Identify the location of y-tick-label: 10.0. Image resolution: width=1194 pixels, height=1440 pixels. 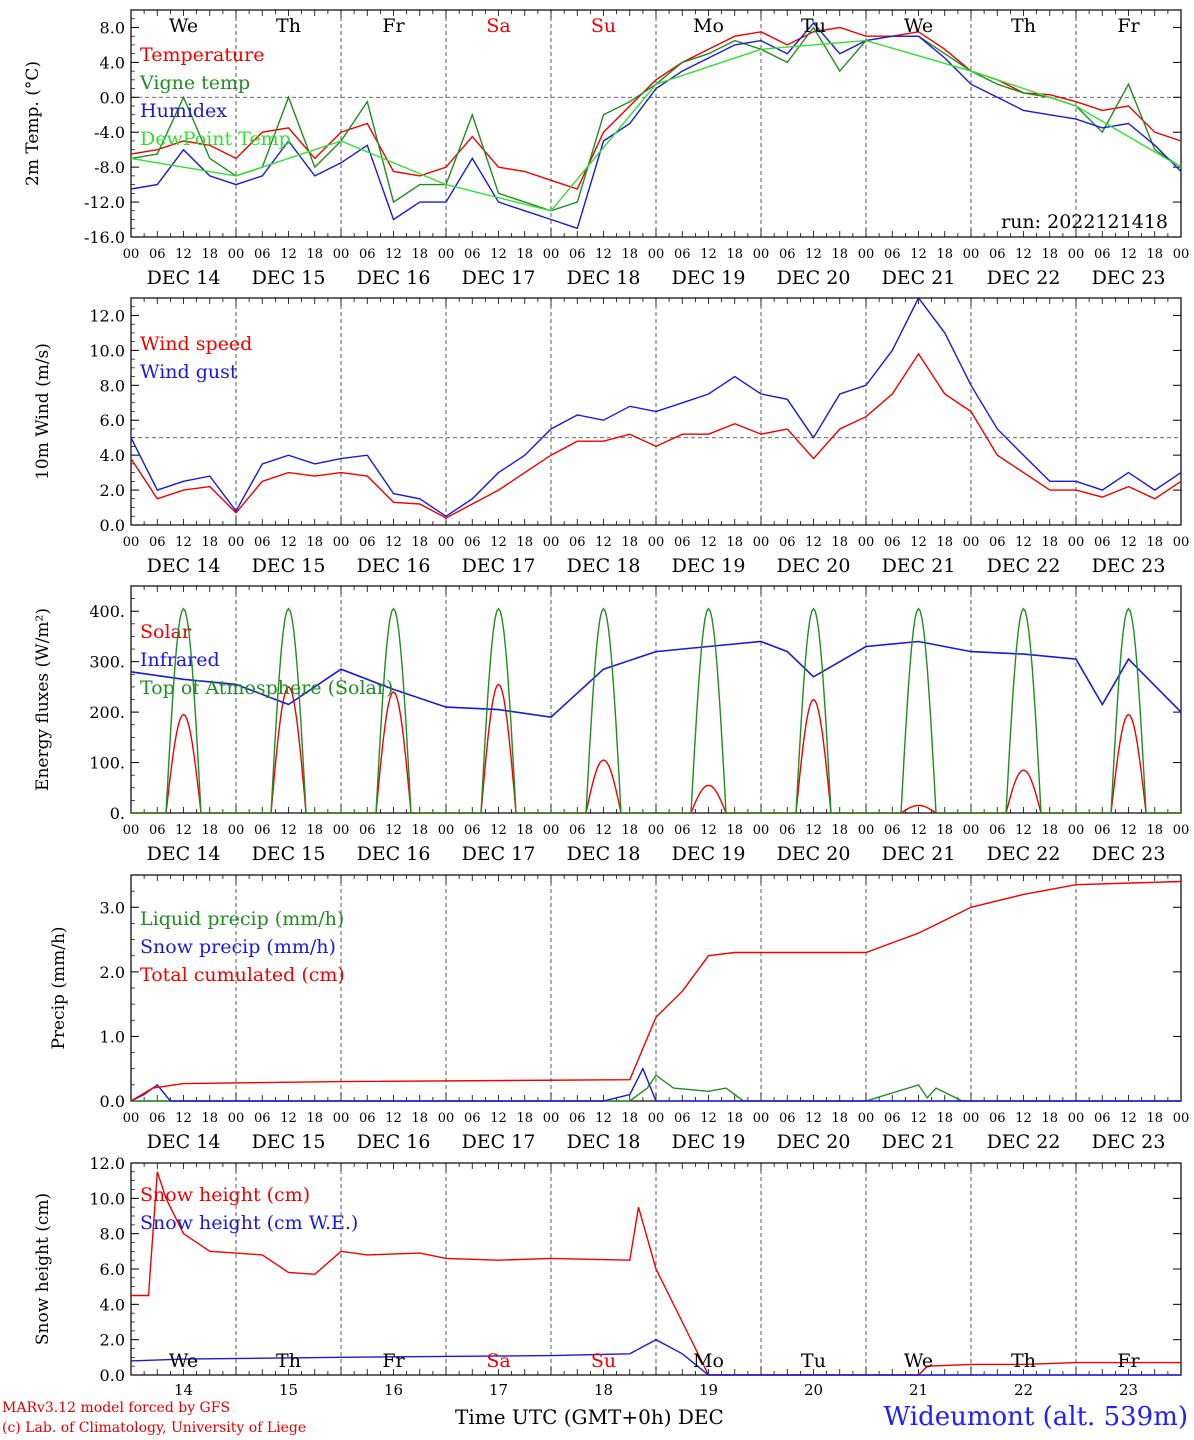
(107, 350).